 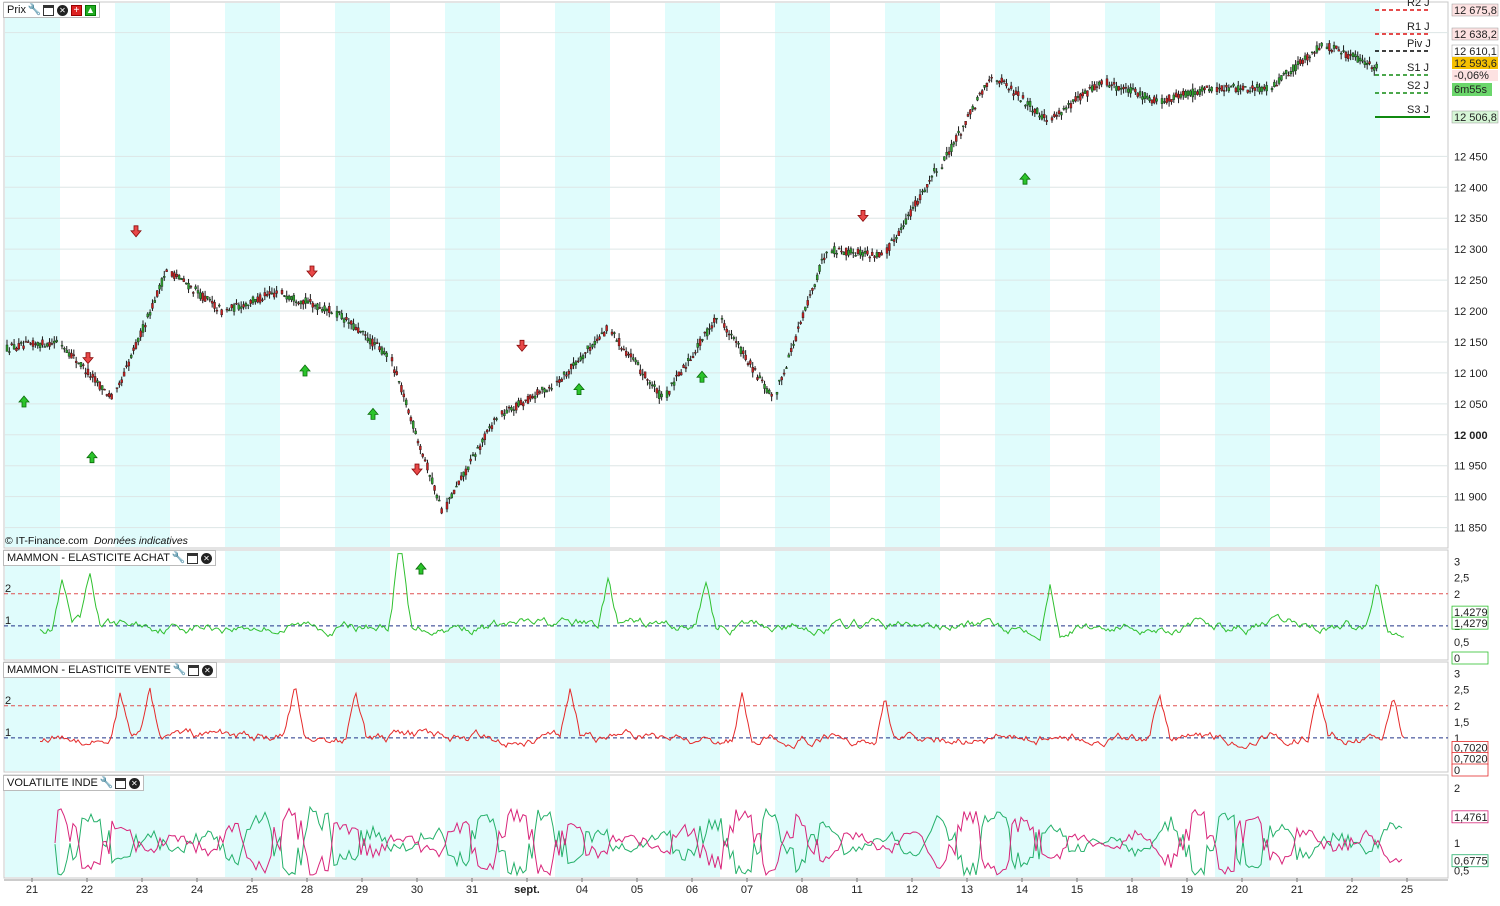 I want to click on price-pane-title: Prix, so click(x=16, y=10).